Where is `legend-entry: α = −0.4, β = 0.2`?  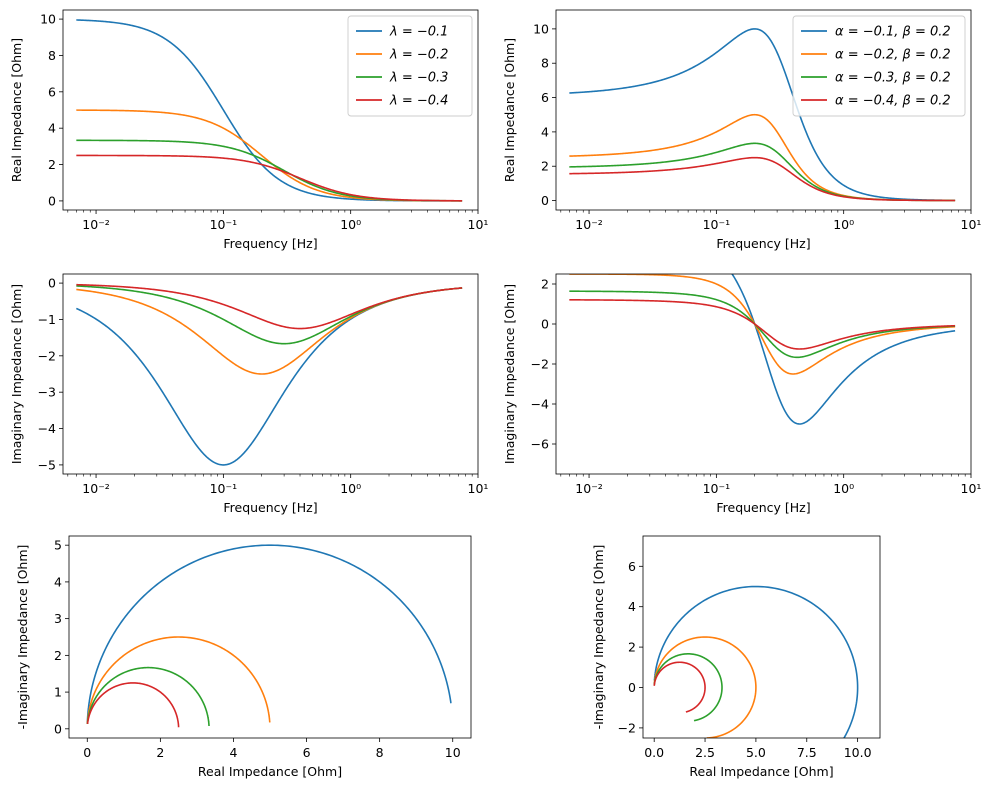
legend-entry: α = −0.4, β = 0.2 is located at coordinates (893, 101).